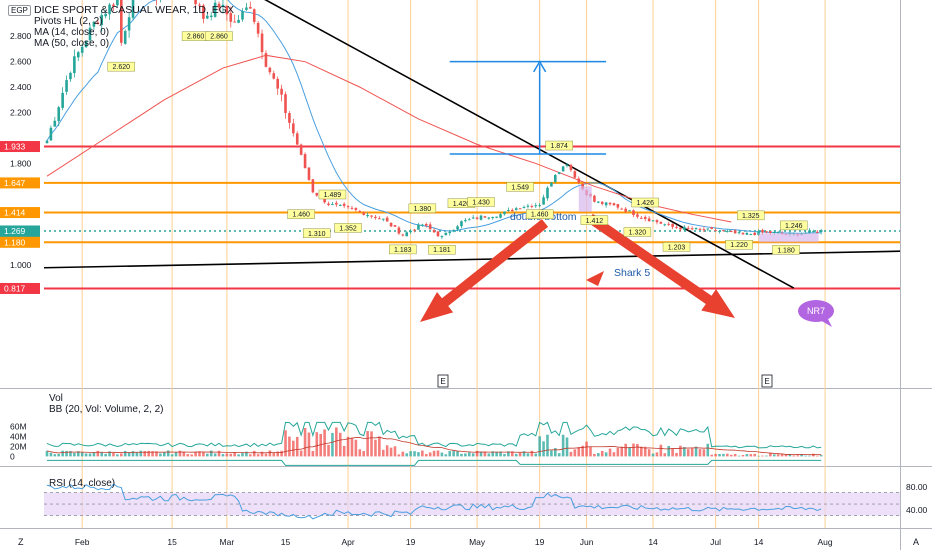 This screenshot has height=555, width=932. I want to click on pattern-highlight, so click(788, 238).